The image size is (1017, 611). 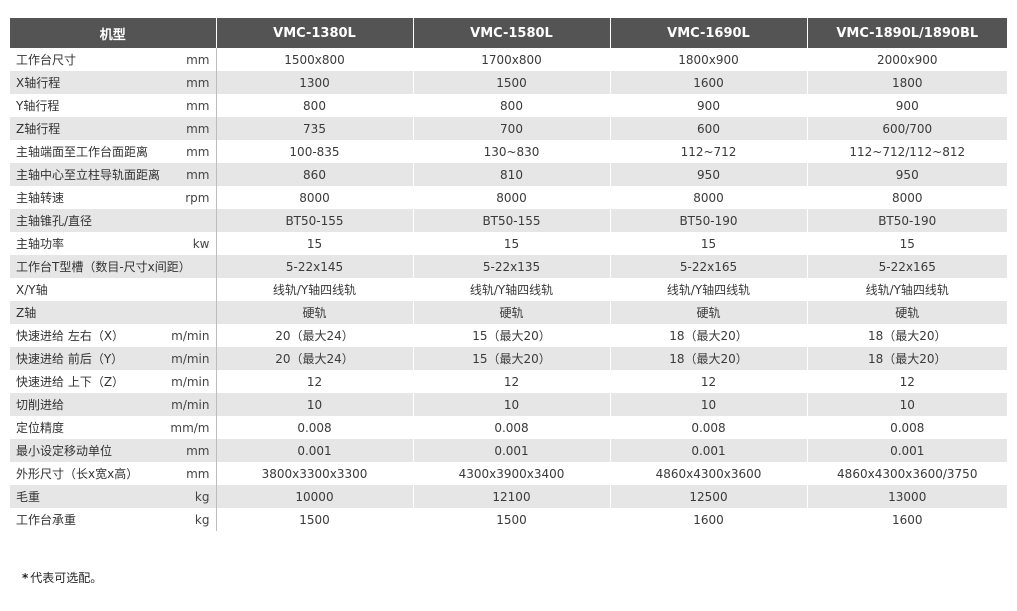 I want to click on row-value-model-2: 0.008, so click(x=512, y=427).